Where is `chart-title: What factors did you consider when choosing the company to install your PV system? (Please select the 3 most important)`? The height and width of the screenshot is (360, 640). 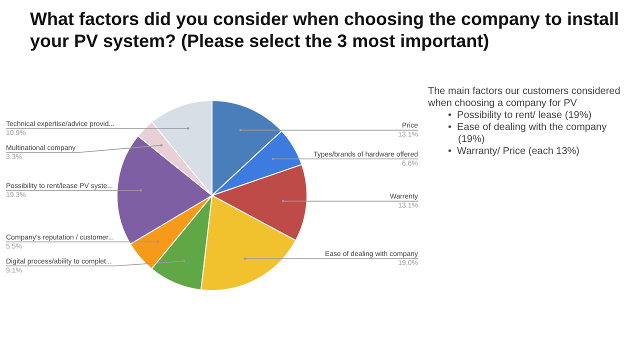
chart-title: What factors did you consider when choosing the company to install your PV system? (Please select the 3 most important) is located at coordinates (325, 30).